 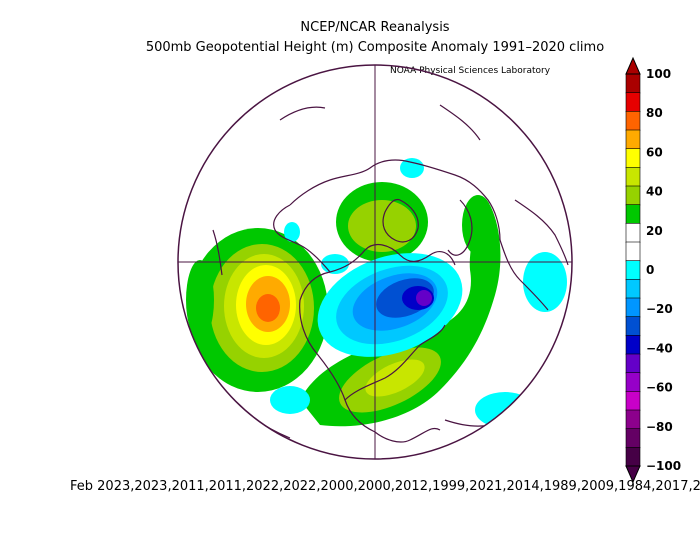 I want to click on colorbar-tick-label: 80, so click(x=654, y=113).